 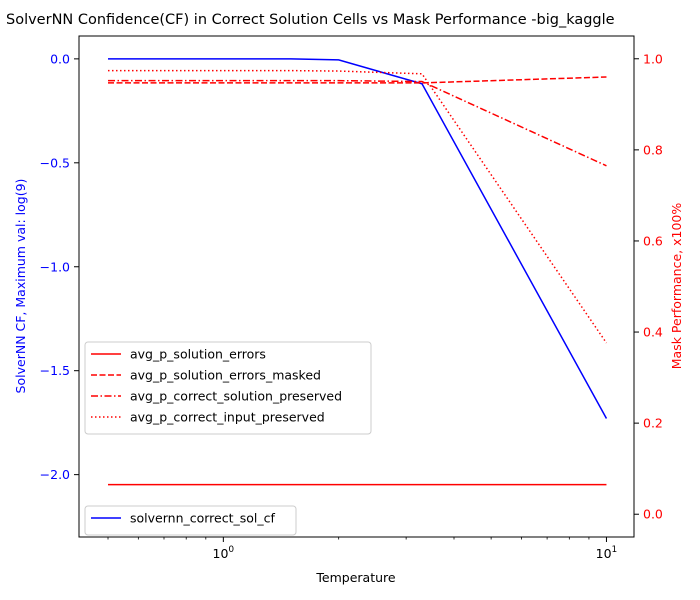 I want to click on legend-label: avg_p_solution_errors, so click(x=198, y=354).